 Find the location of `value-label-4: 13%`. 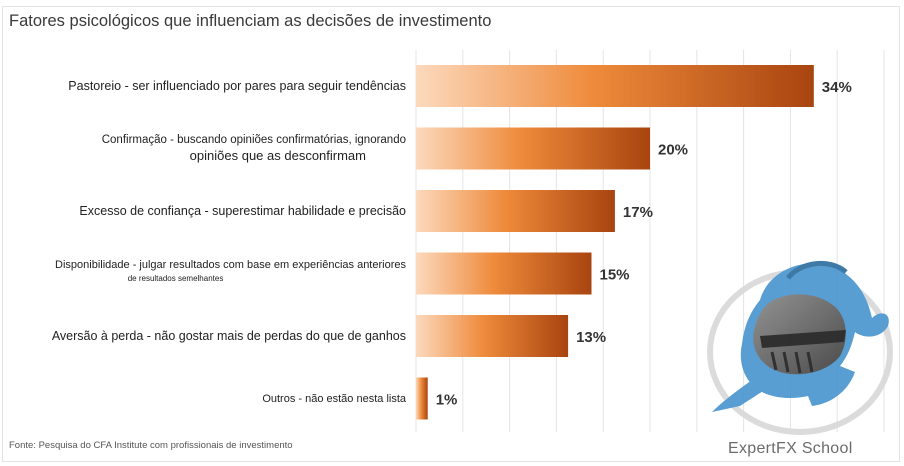

value-label-4: 13% is located at coordinates (591, 337).